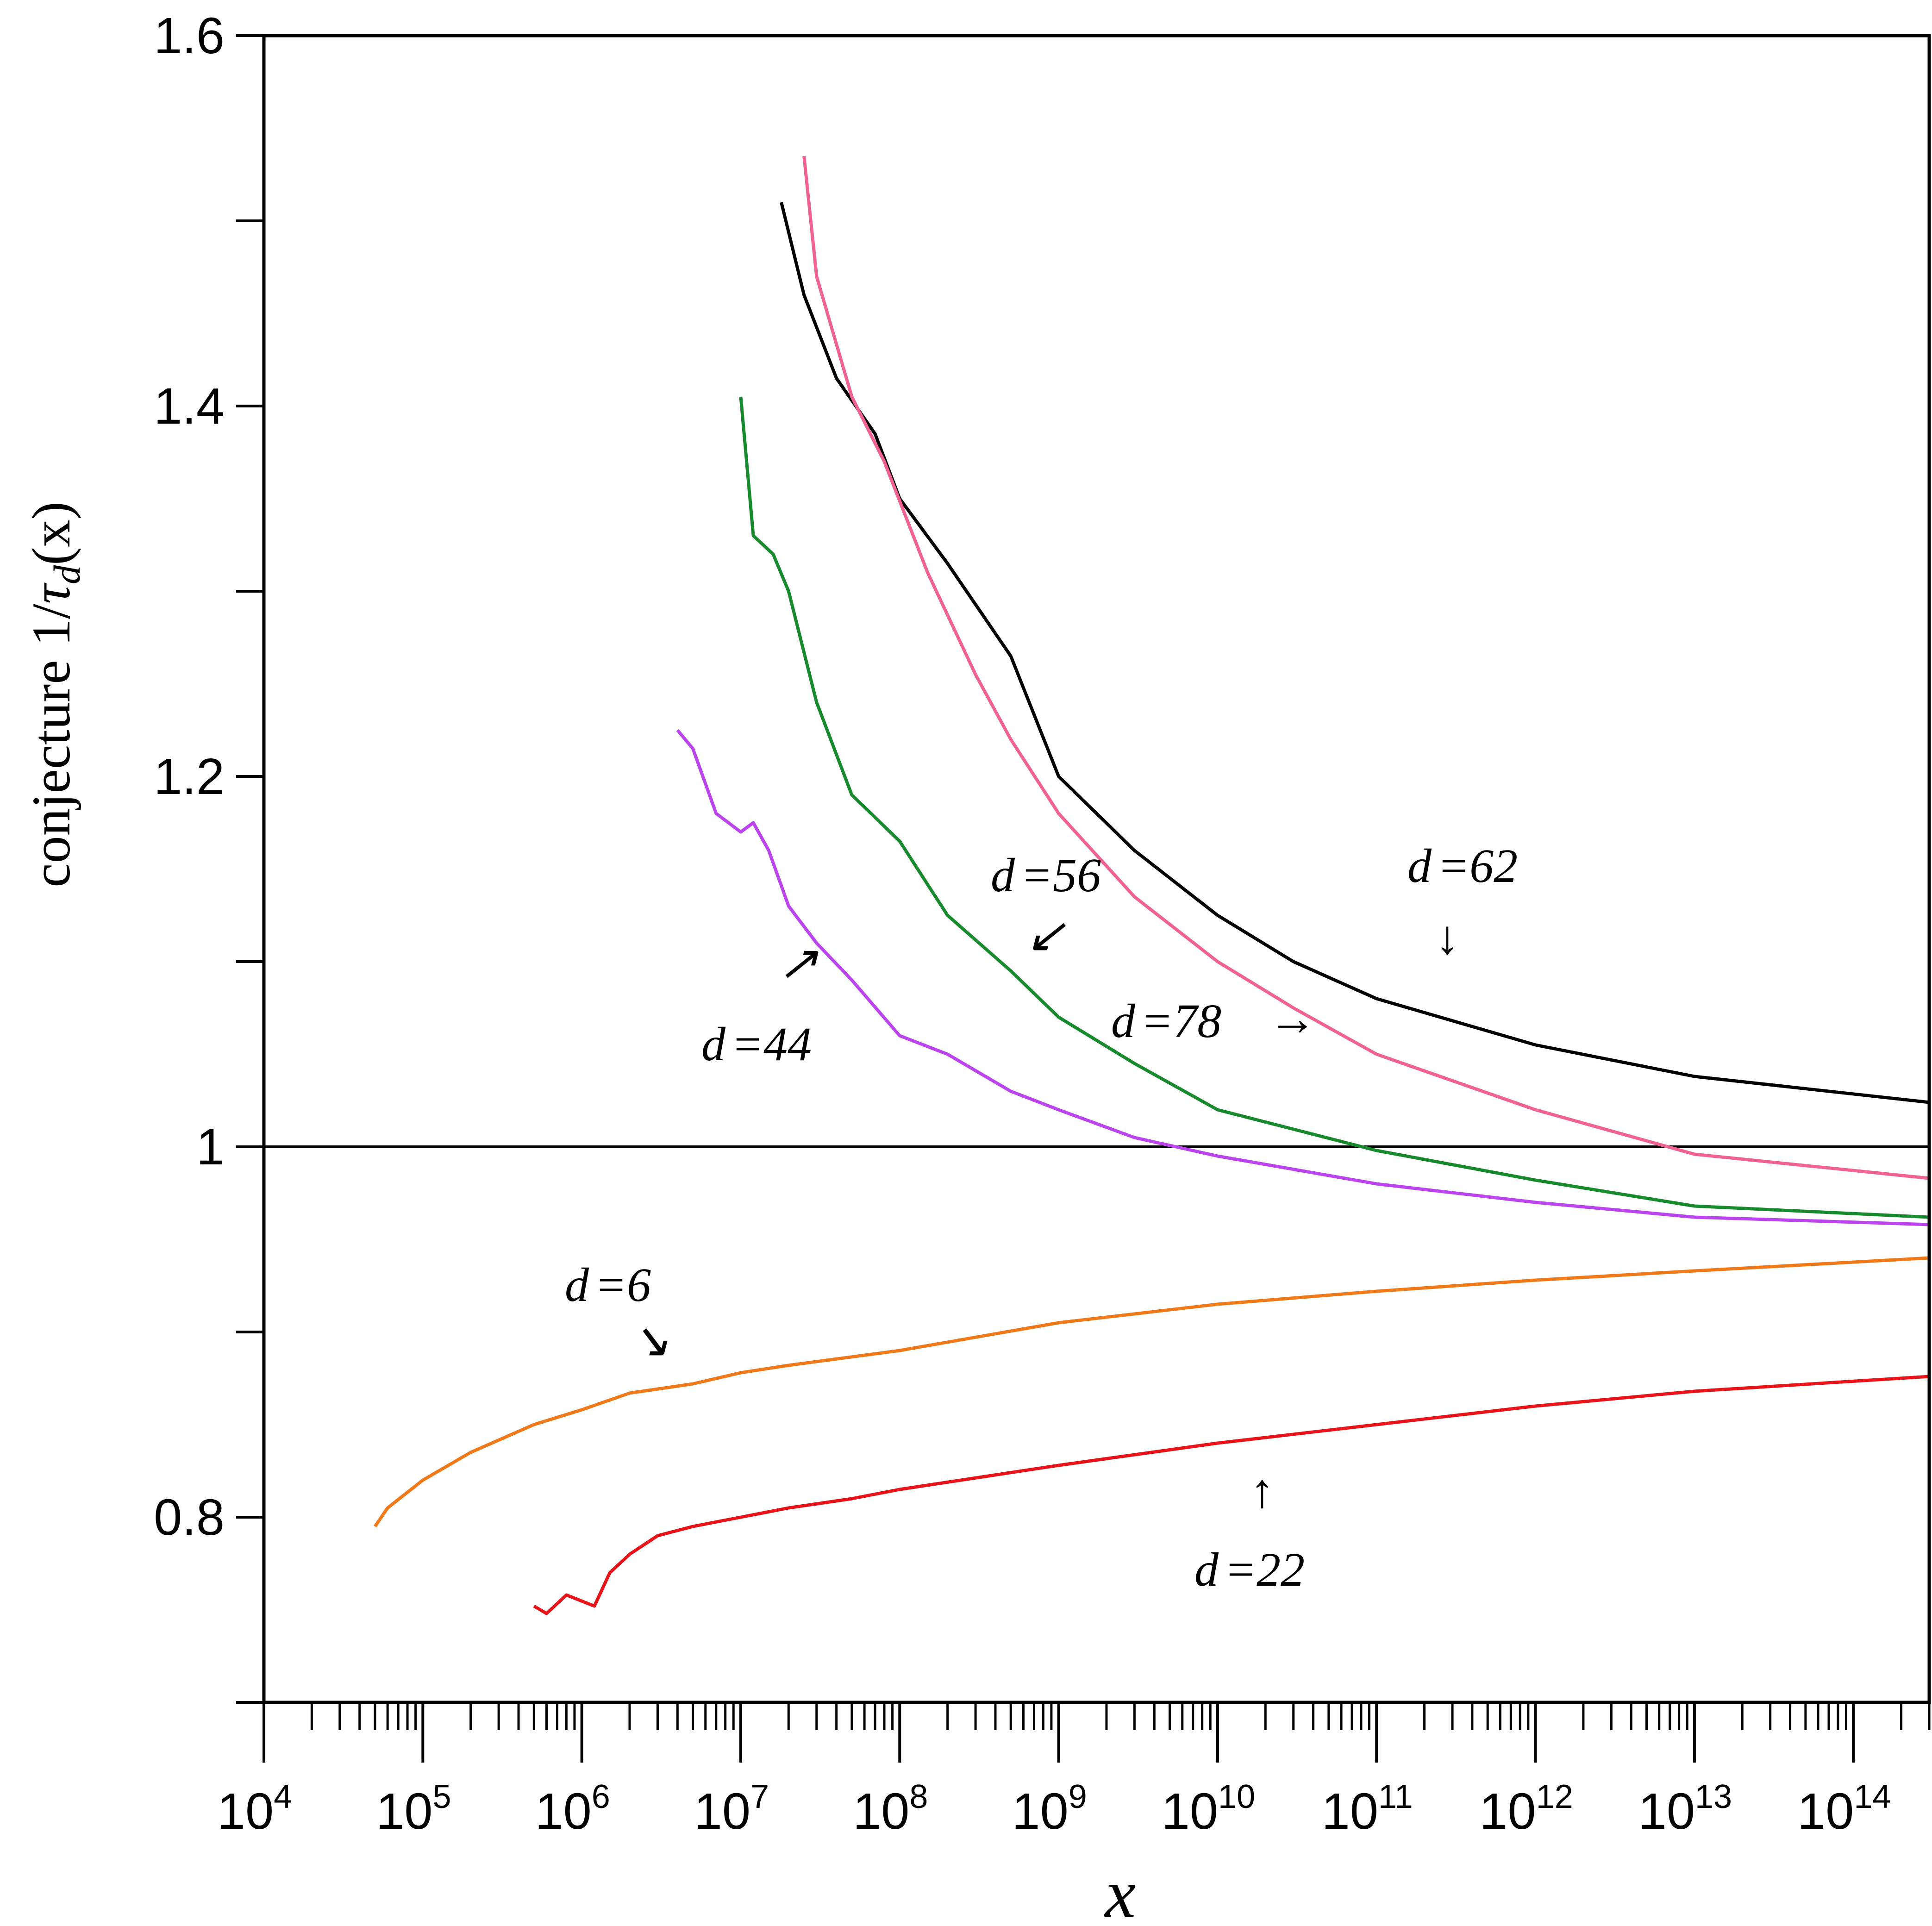 The image size is (1932, 1926). I want to click on annotation-arrow: ↗, so click(798, 964).